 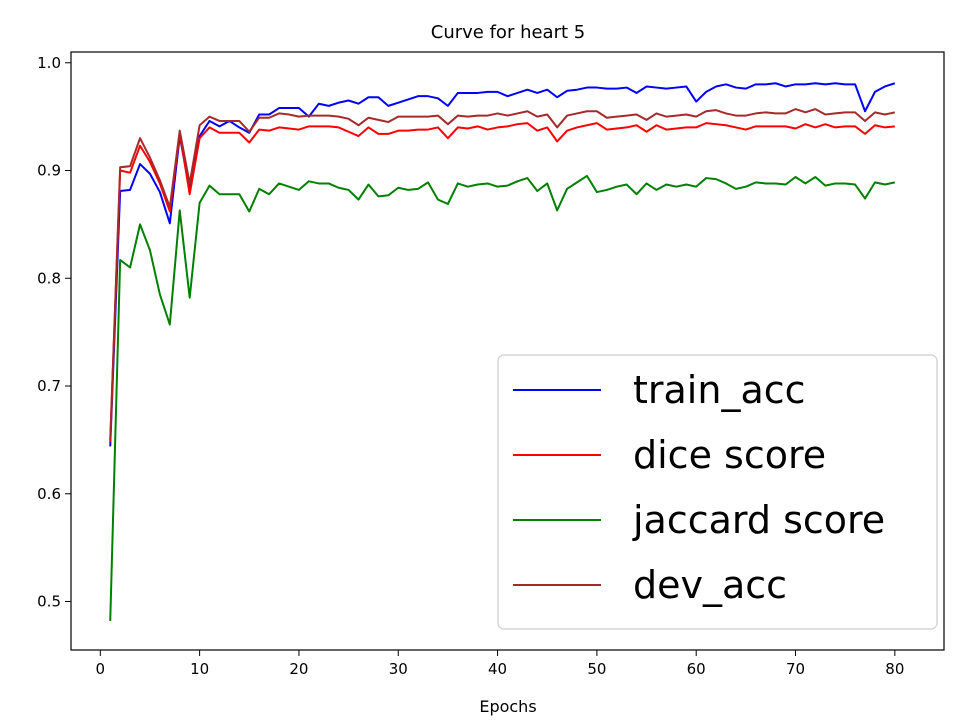 What do you see at coordinates (795, 669) in the screenshot?
I see `x-tick-label: 70` at bounding box center [795, 669].